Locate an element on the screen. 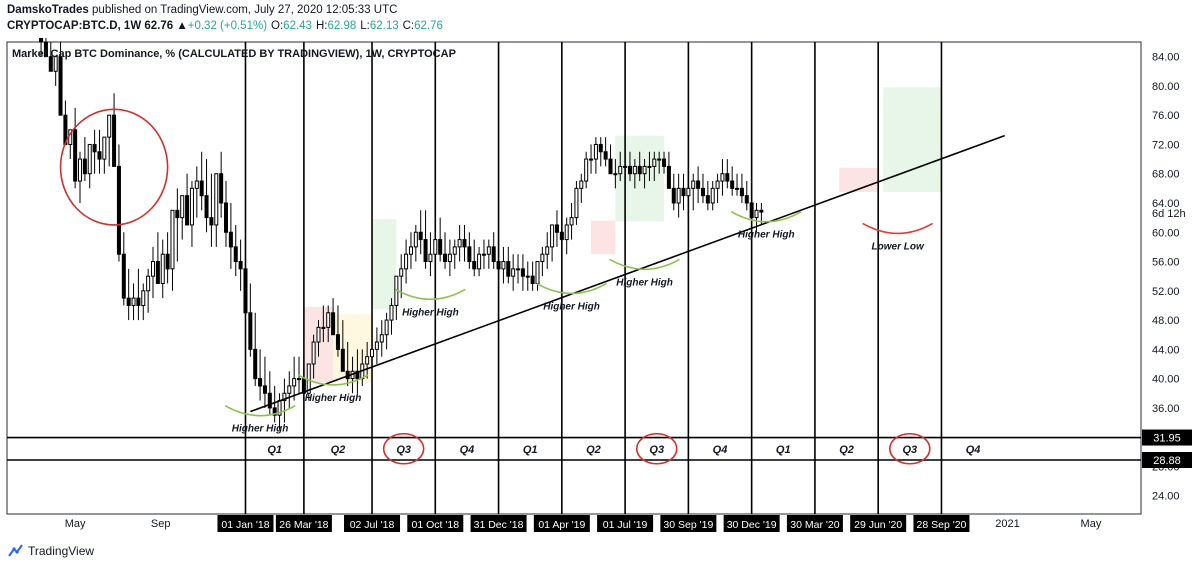  y-axis-tick-label: 80.00 is located at coordinates (1166, 87).